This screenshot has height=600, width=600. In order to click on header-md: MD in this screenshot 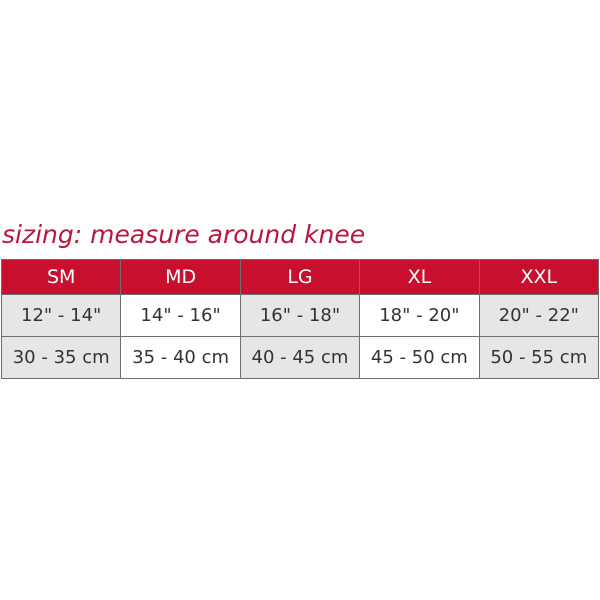, I will do `click(180, 277)`.